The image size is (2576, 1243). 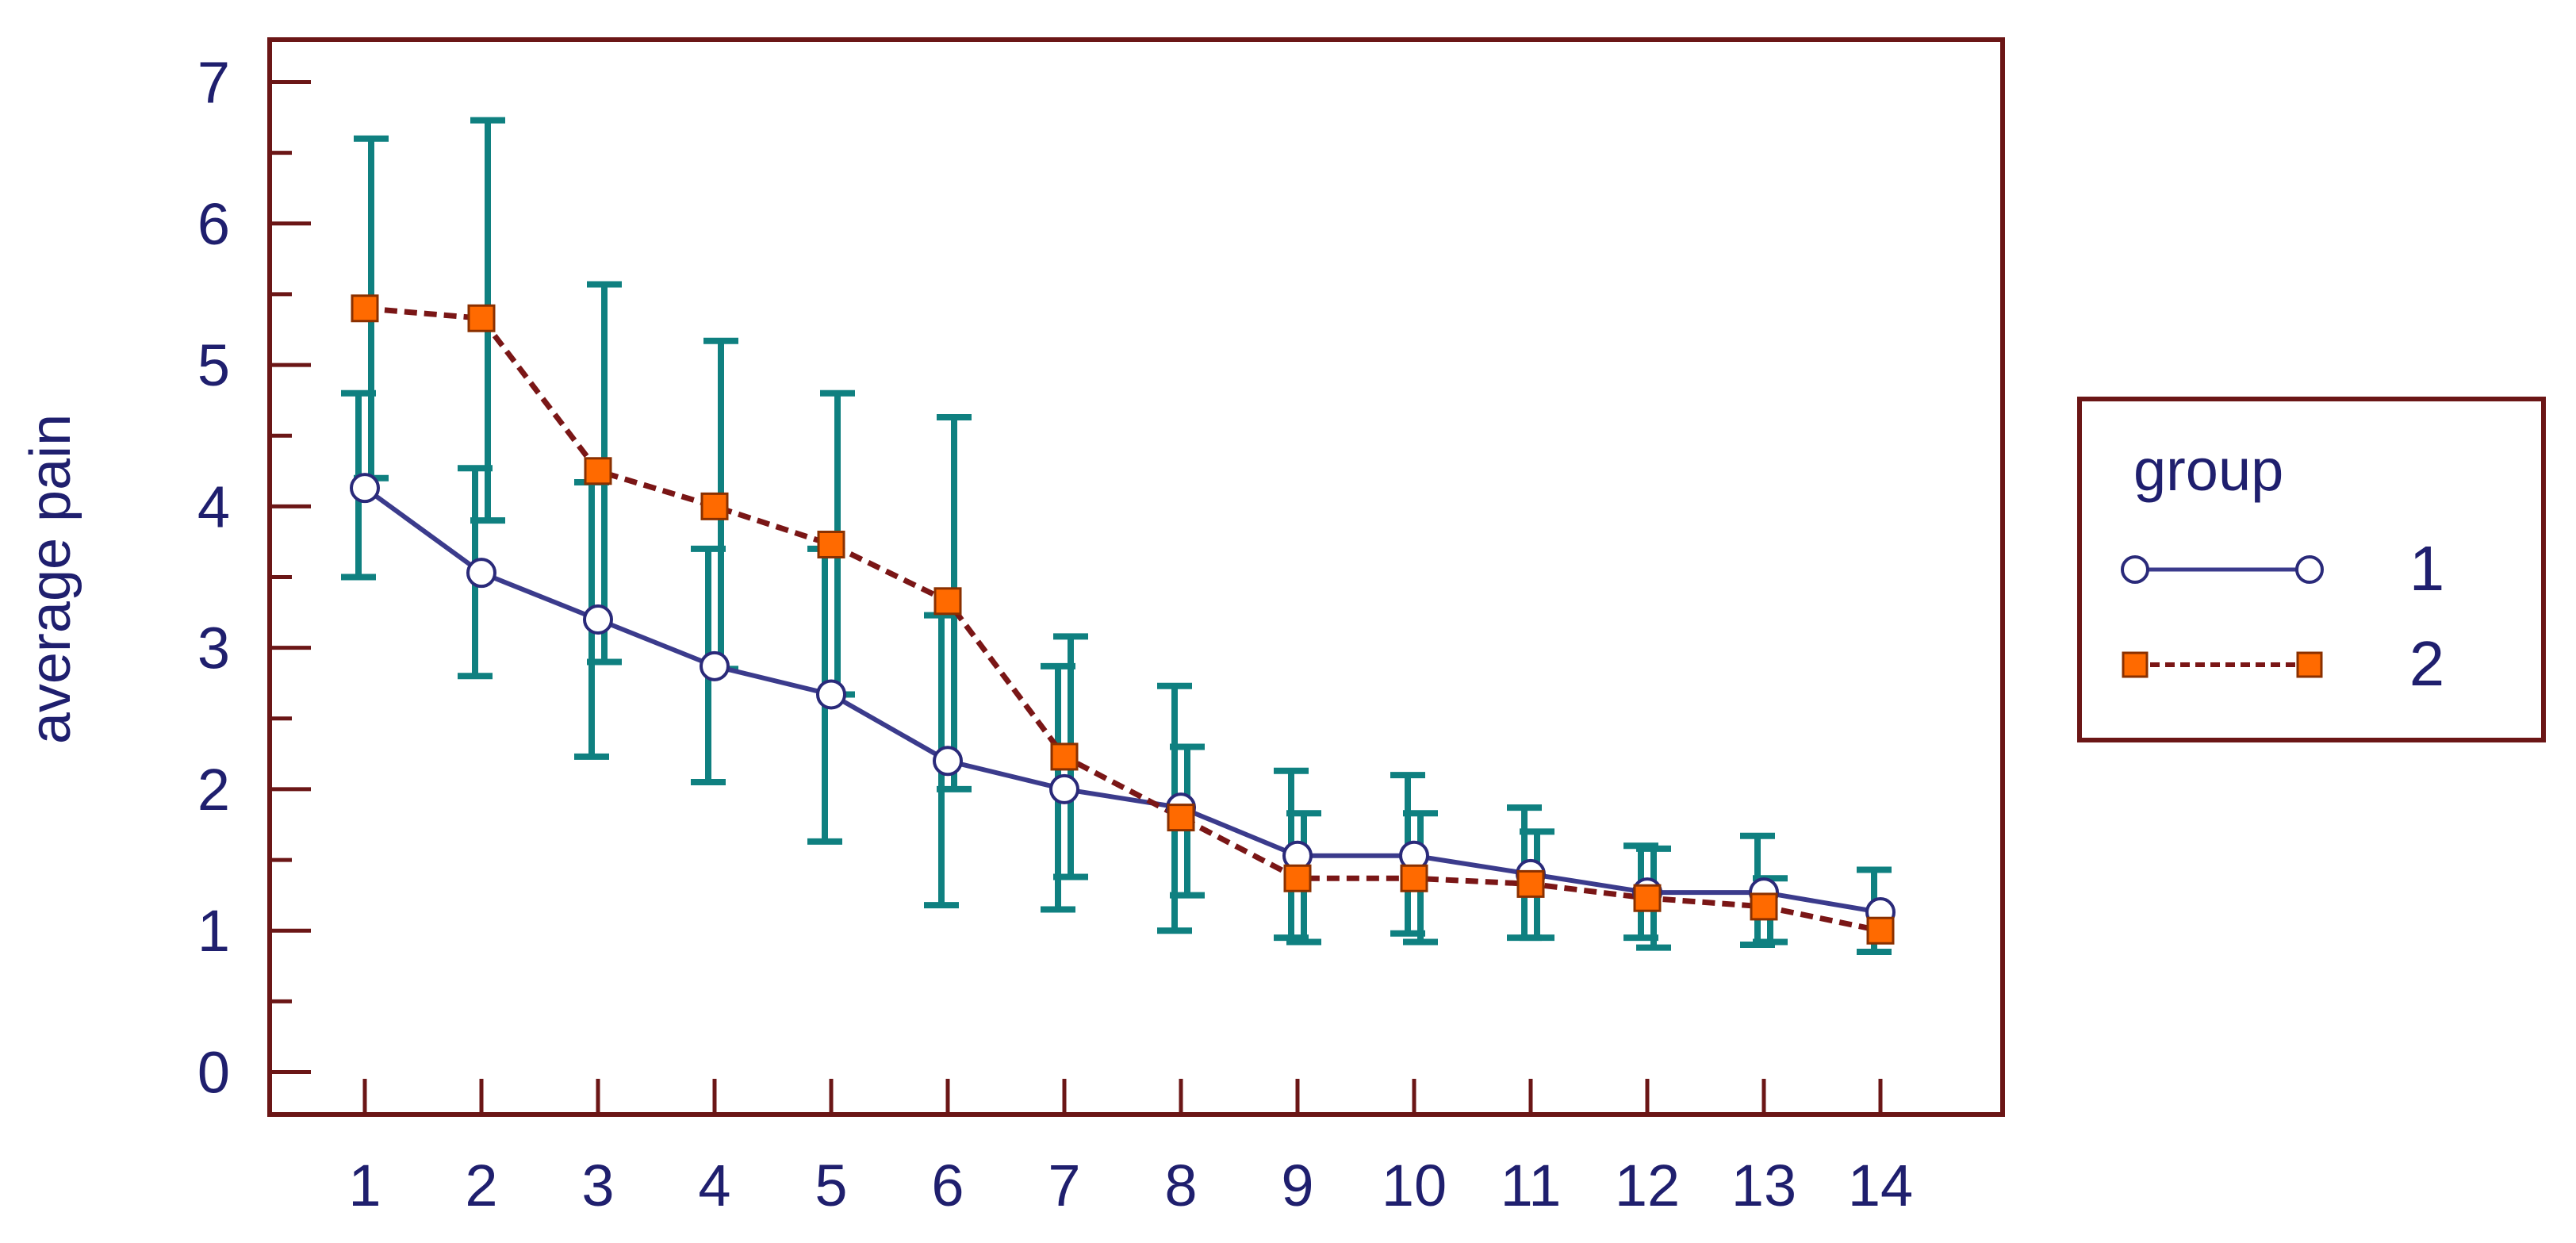 I want to click on y-tick-label: 1, so click(x=214, y=931).